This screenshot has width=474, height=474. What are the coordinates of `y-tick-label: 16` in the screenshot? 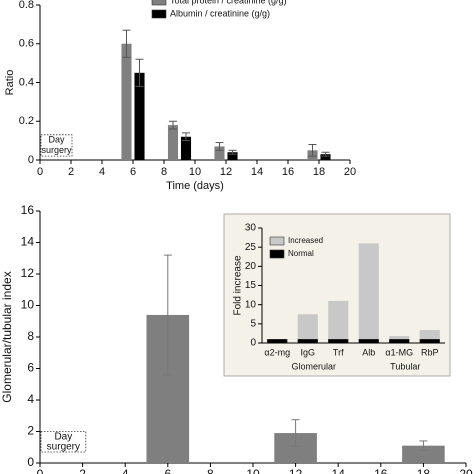 It's located at (28, 210).